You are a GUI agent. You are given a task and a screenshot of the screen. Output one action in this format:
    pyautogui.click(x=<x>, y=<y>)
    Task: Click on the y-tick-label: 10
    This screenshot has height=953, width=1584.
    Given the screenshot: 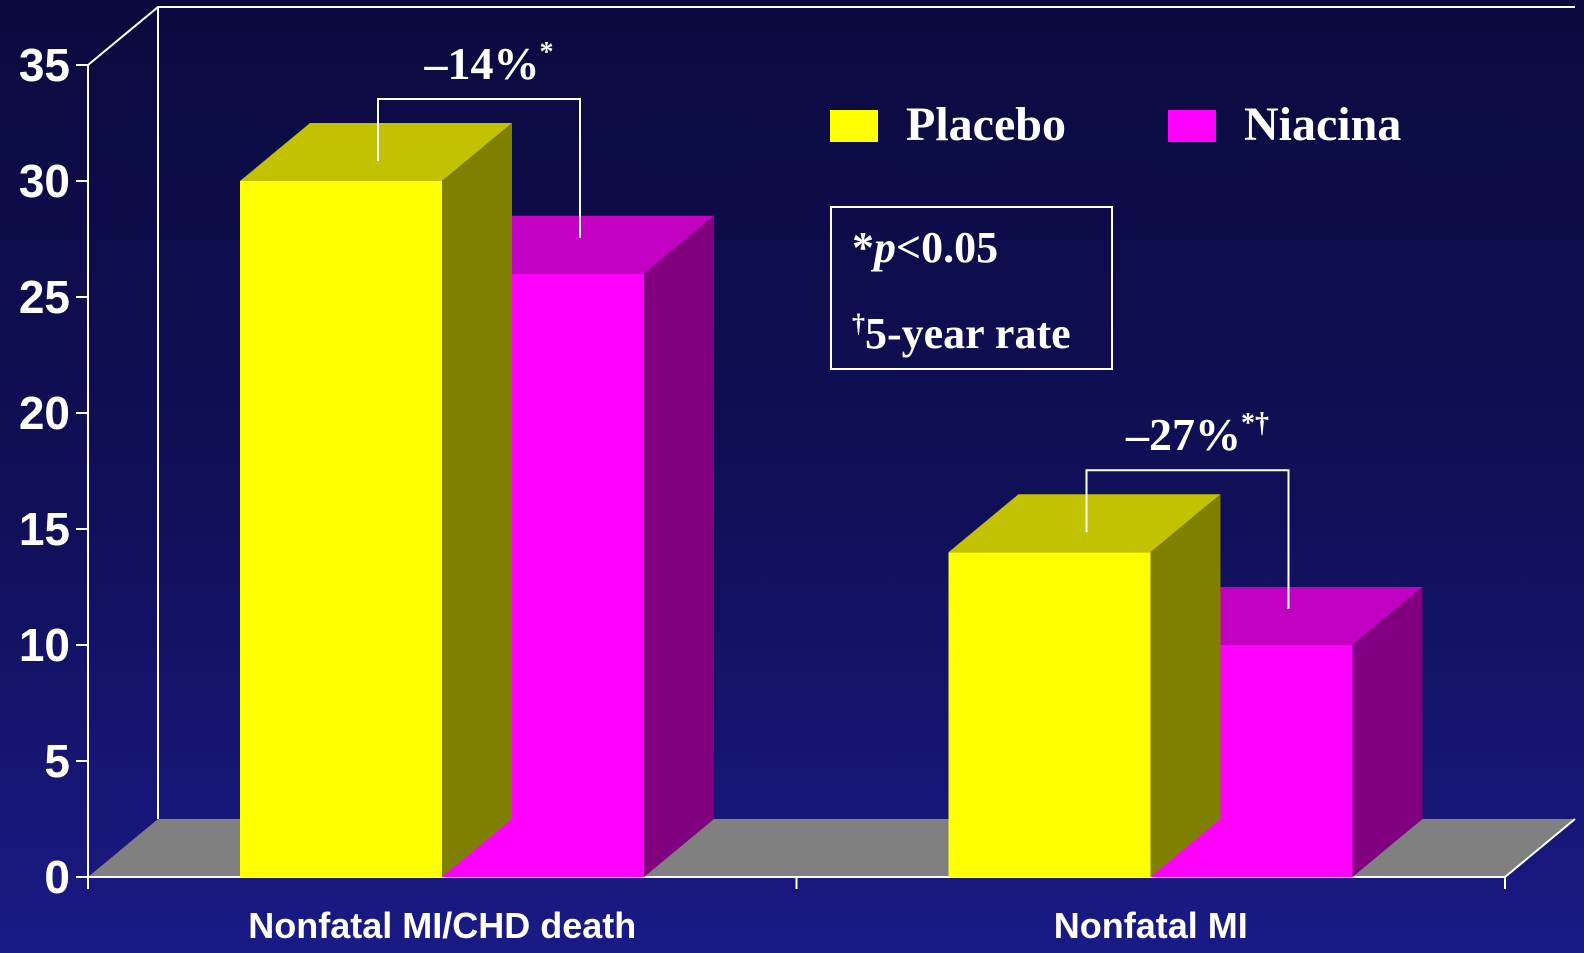 What is the action you would take?
    pyautogui.click(x=44, y=645)
    